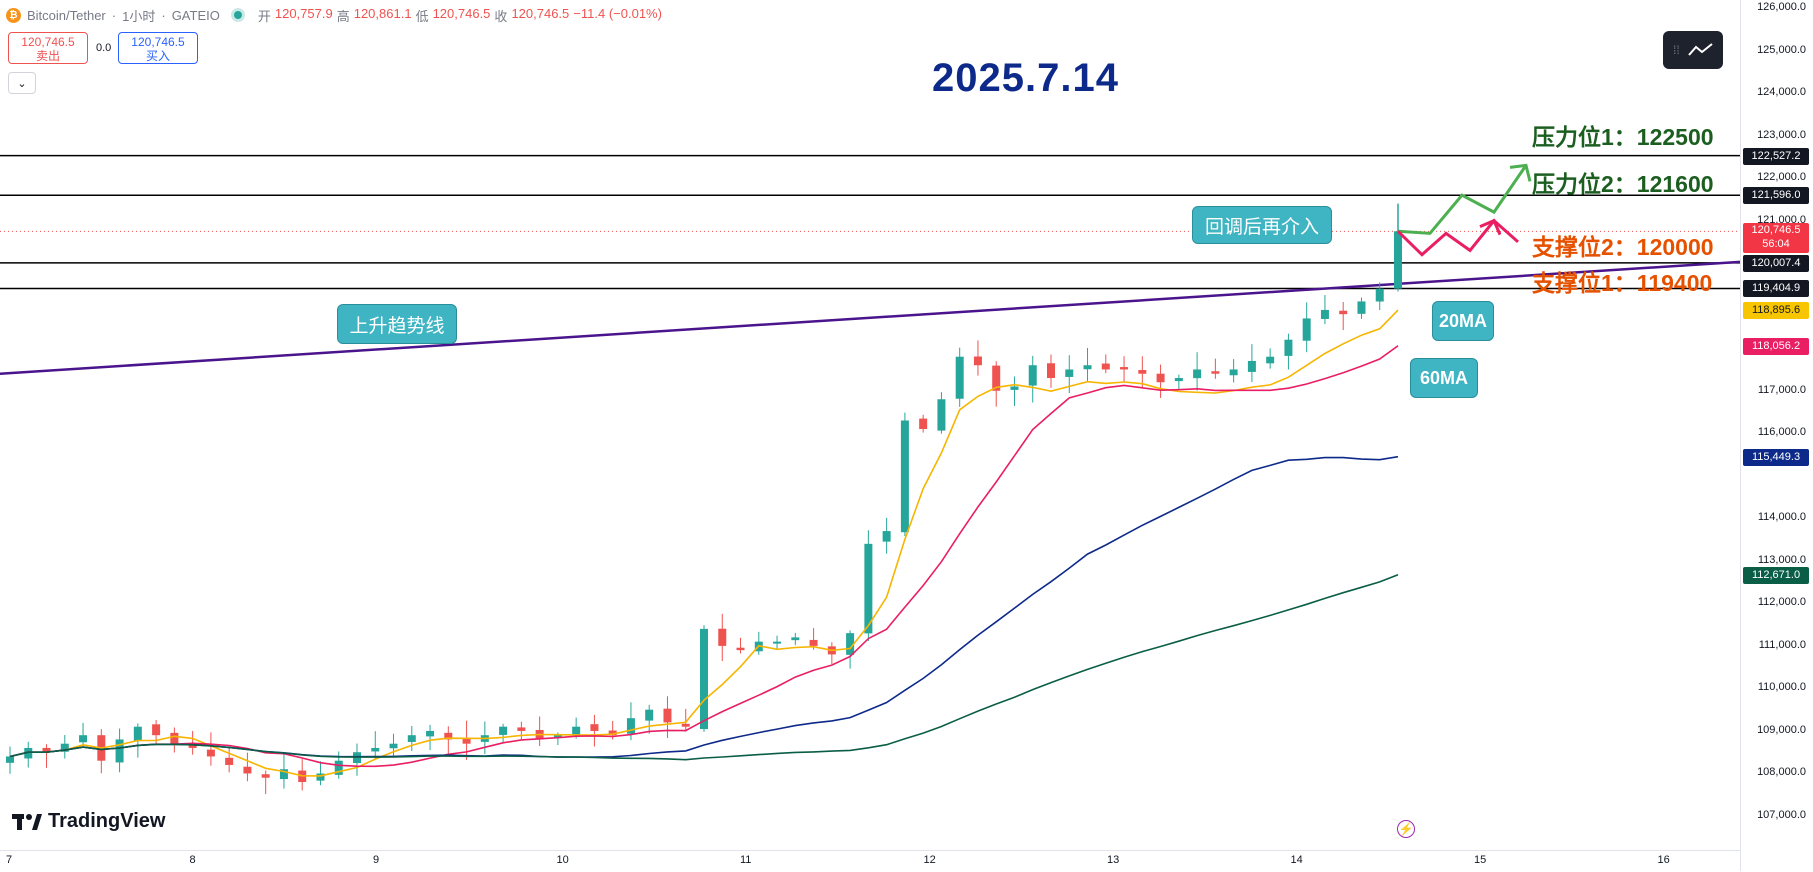 The width and height of the screenshot is (1813, 872). What do you see at coordinates (1781, 772) in the screenshot?
I see `price-tick: 108,000.0` at bounding box center [1781, 772].